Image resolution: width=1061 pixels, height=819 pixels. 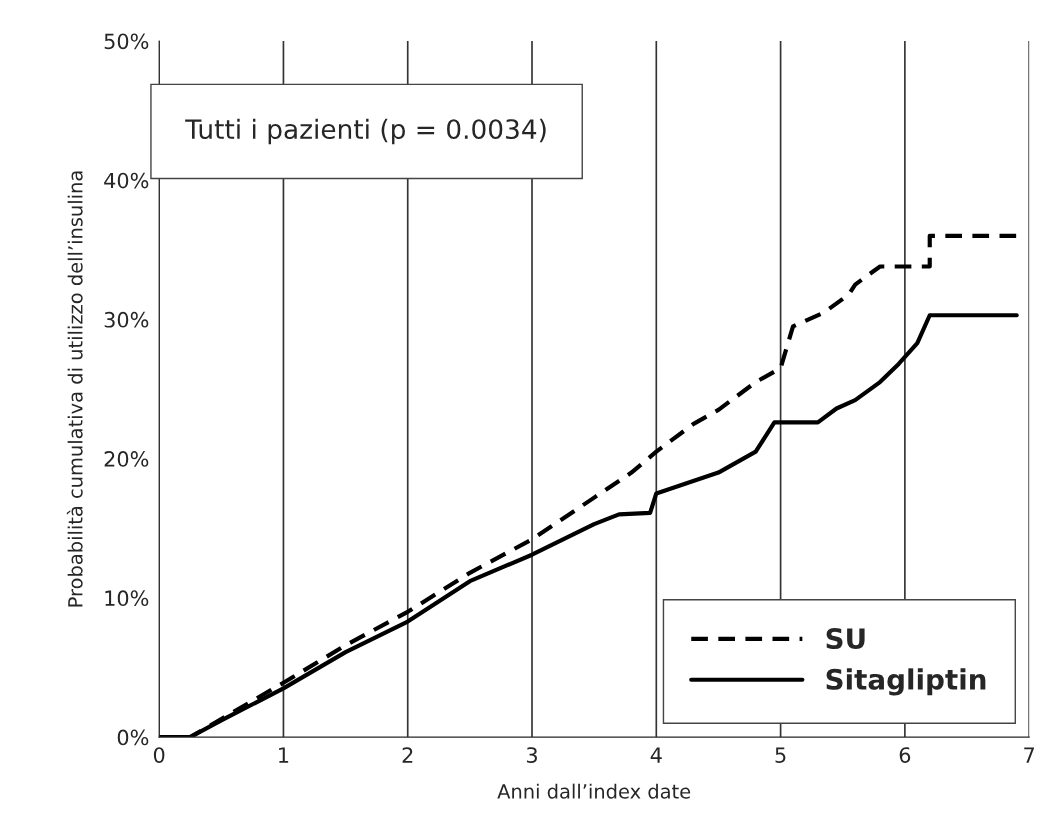 What do you see at coordinates (780, 755) in the screenshot?
I see `x-tick-label: 5` at bounding box center [780, 755].